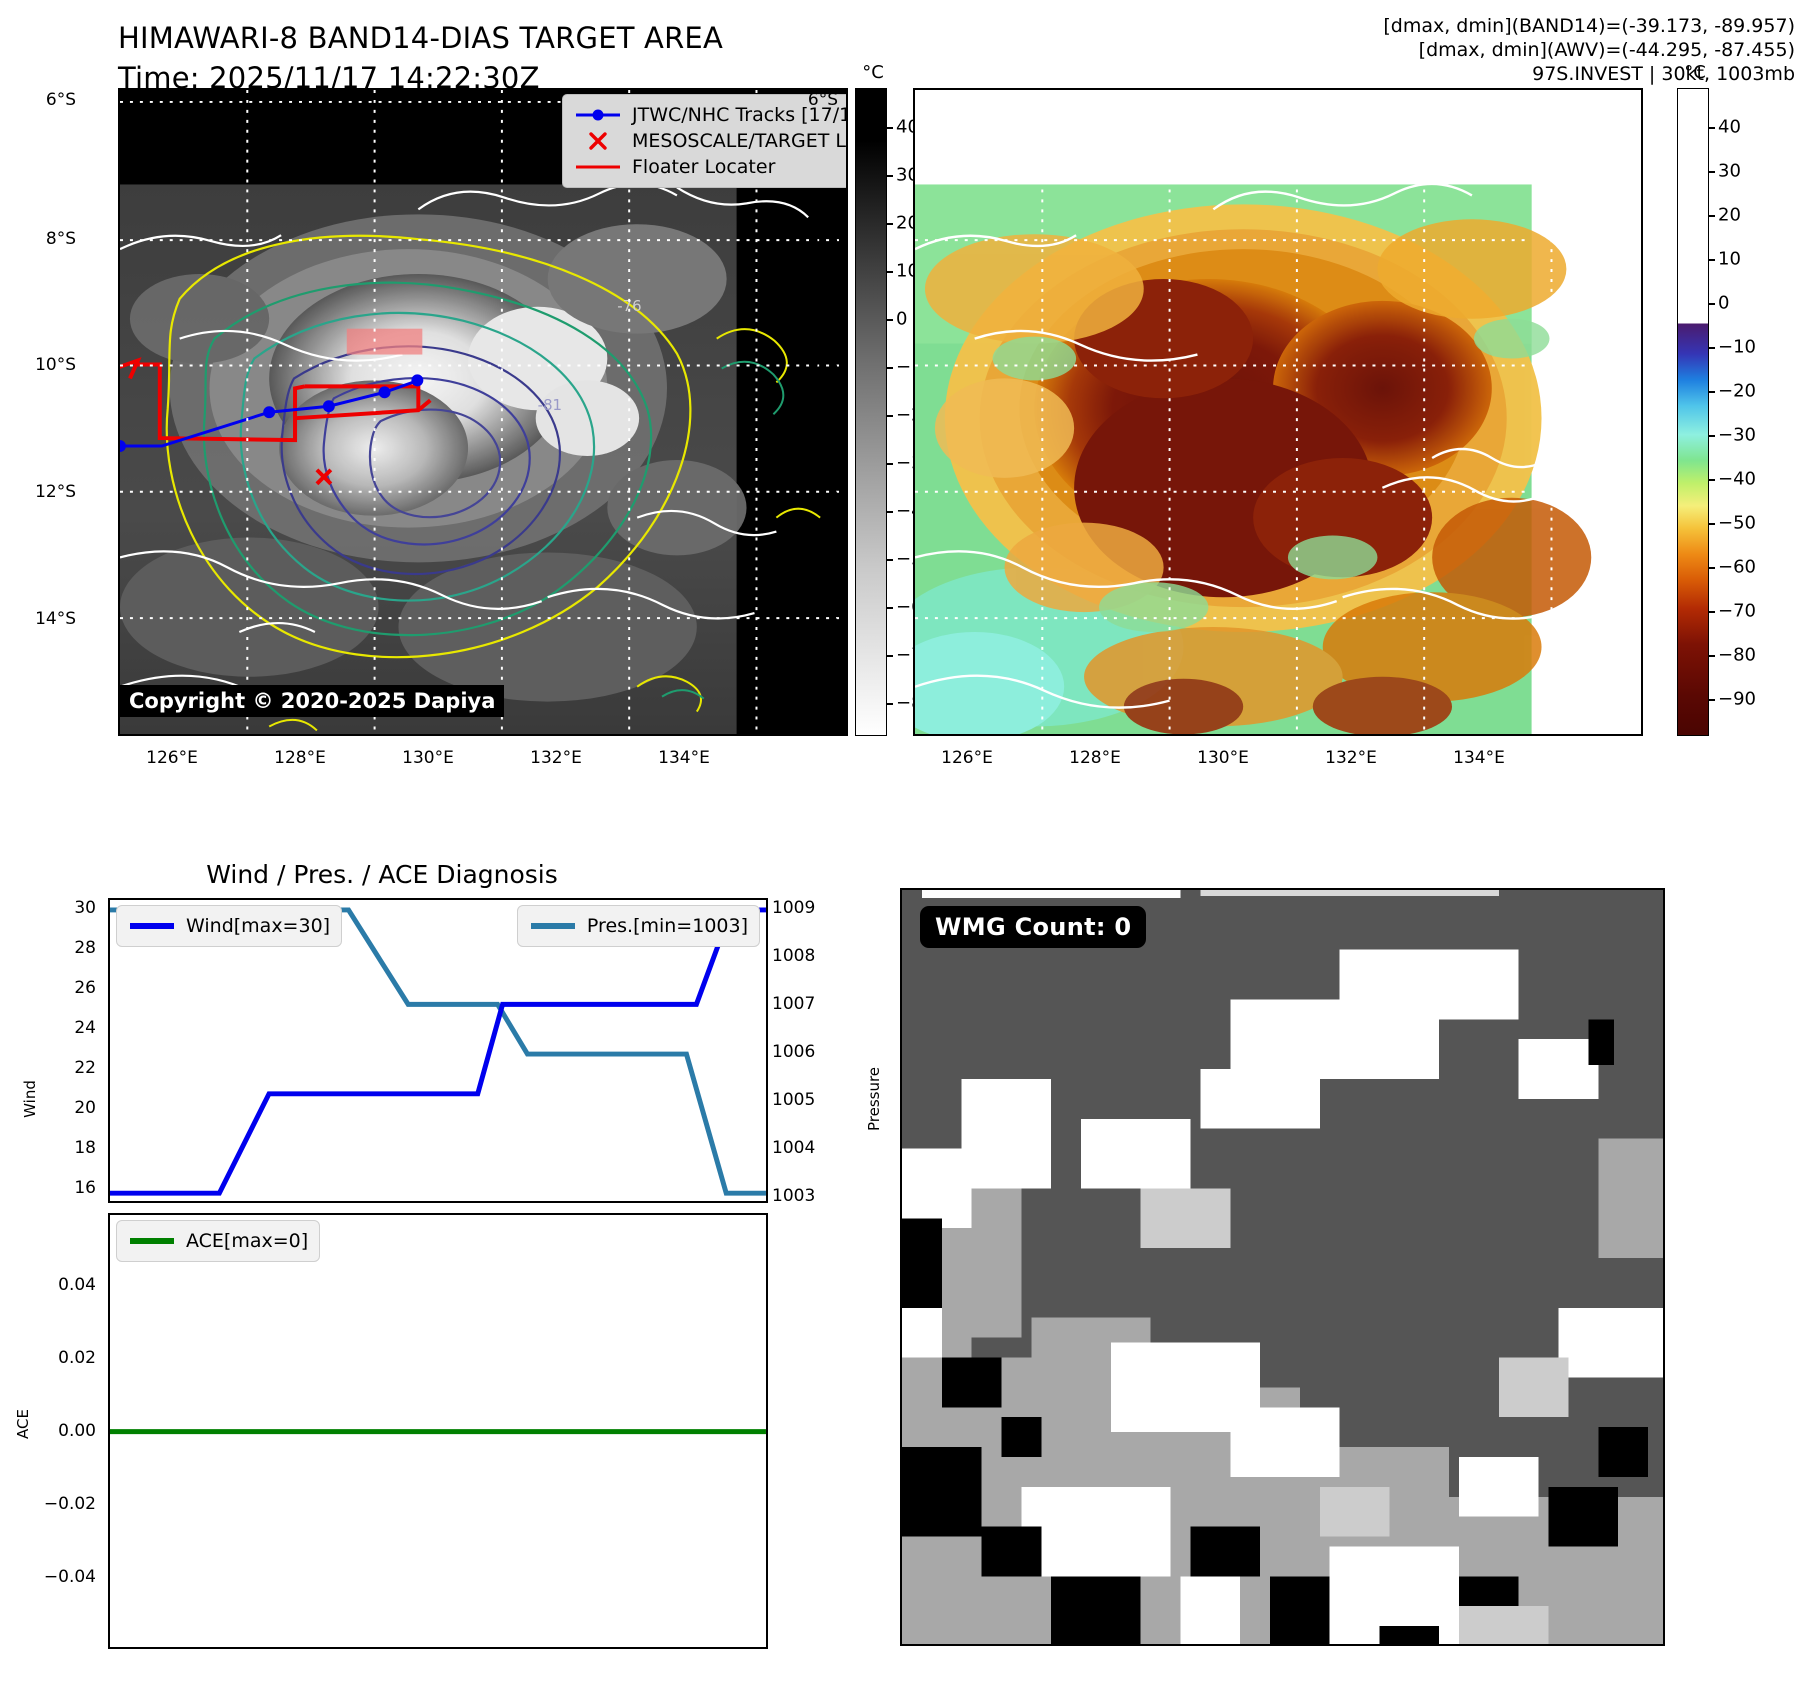 The width and height of the screenshot is (1813, 1690). Describe the element at coordinates (420, 38) in the screenshot. I see `title-main: HIMAWARI-8 BAND14-DIAS TARGET AREA` at that location.